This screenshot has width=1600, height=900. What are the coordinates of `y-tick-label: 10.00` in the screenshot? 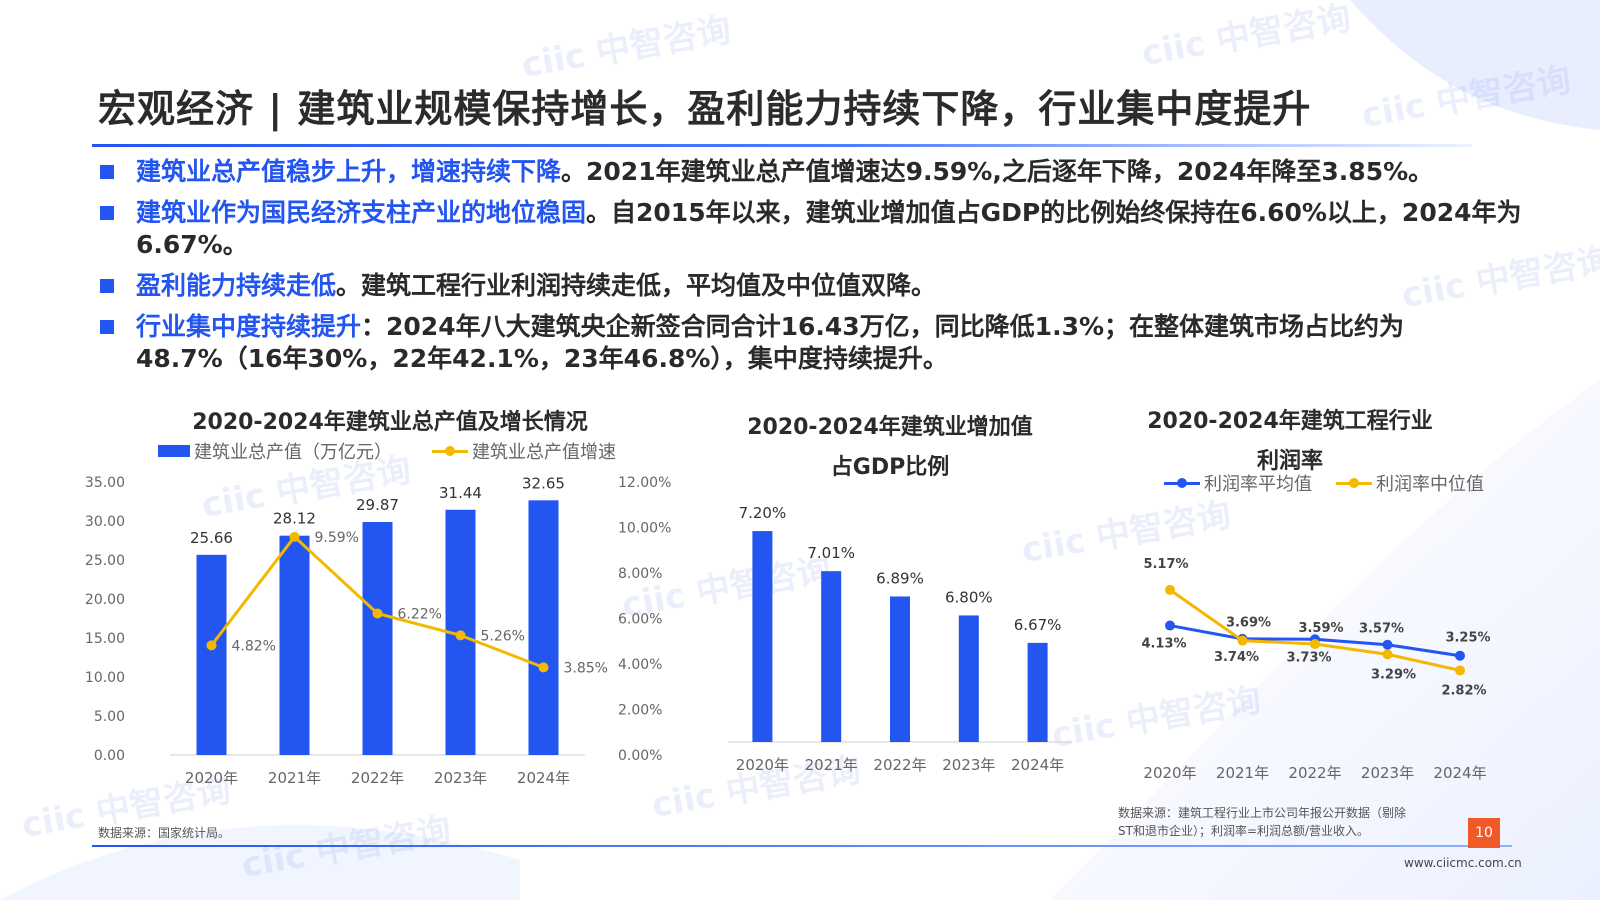 It's located at (105, 678).